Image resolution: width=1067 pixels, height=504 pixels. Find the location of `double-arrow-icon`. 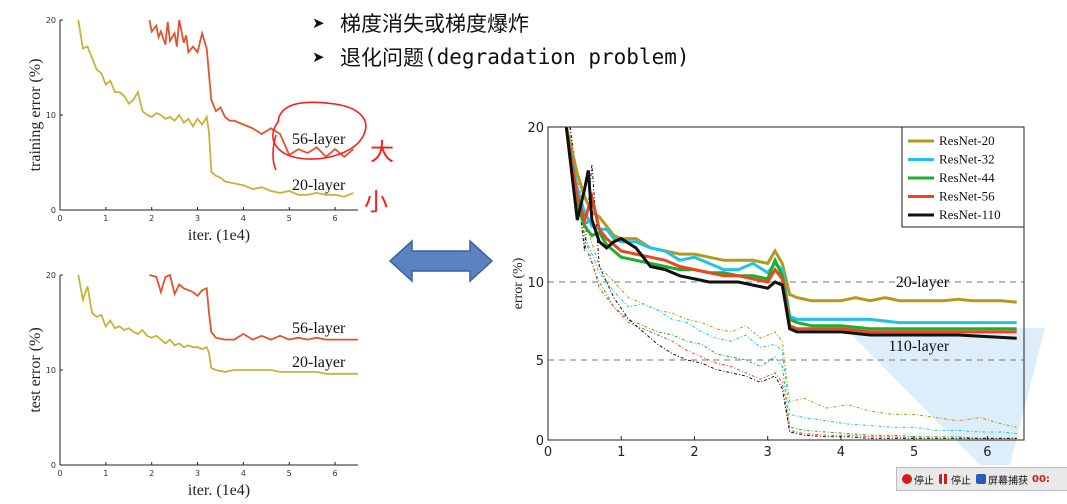

double-arrow-icon is located at coordinates (441, 261).